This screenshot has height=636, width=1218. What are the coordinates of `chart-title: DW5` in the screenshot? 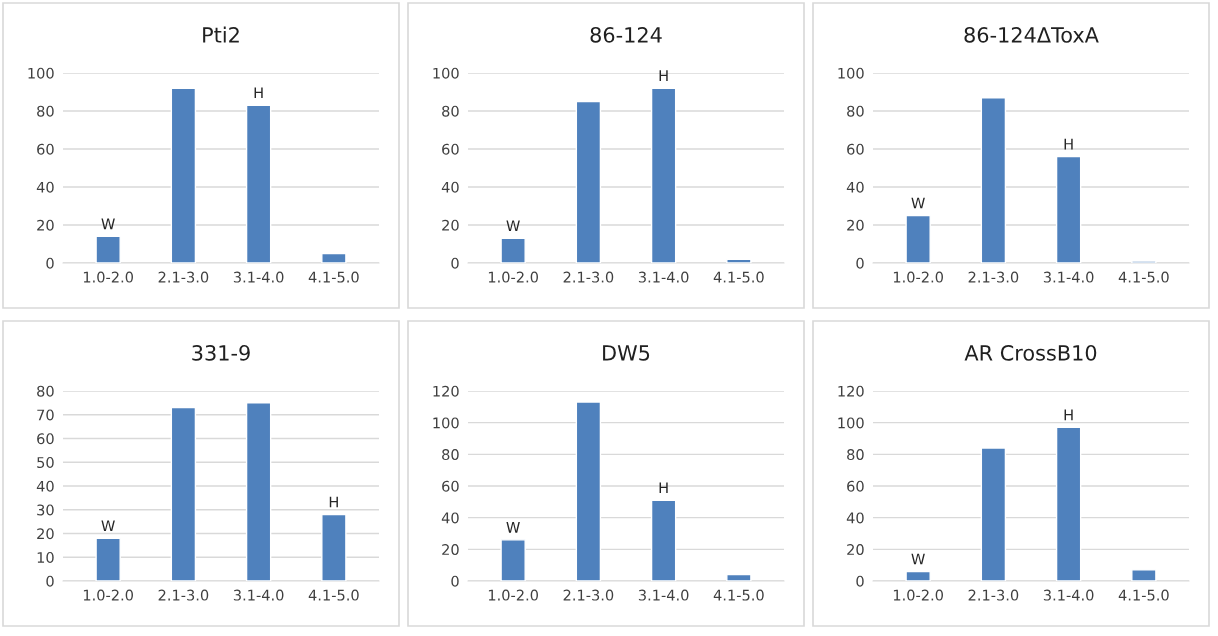 It's located at (626, 353).